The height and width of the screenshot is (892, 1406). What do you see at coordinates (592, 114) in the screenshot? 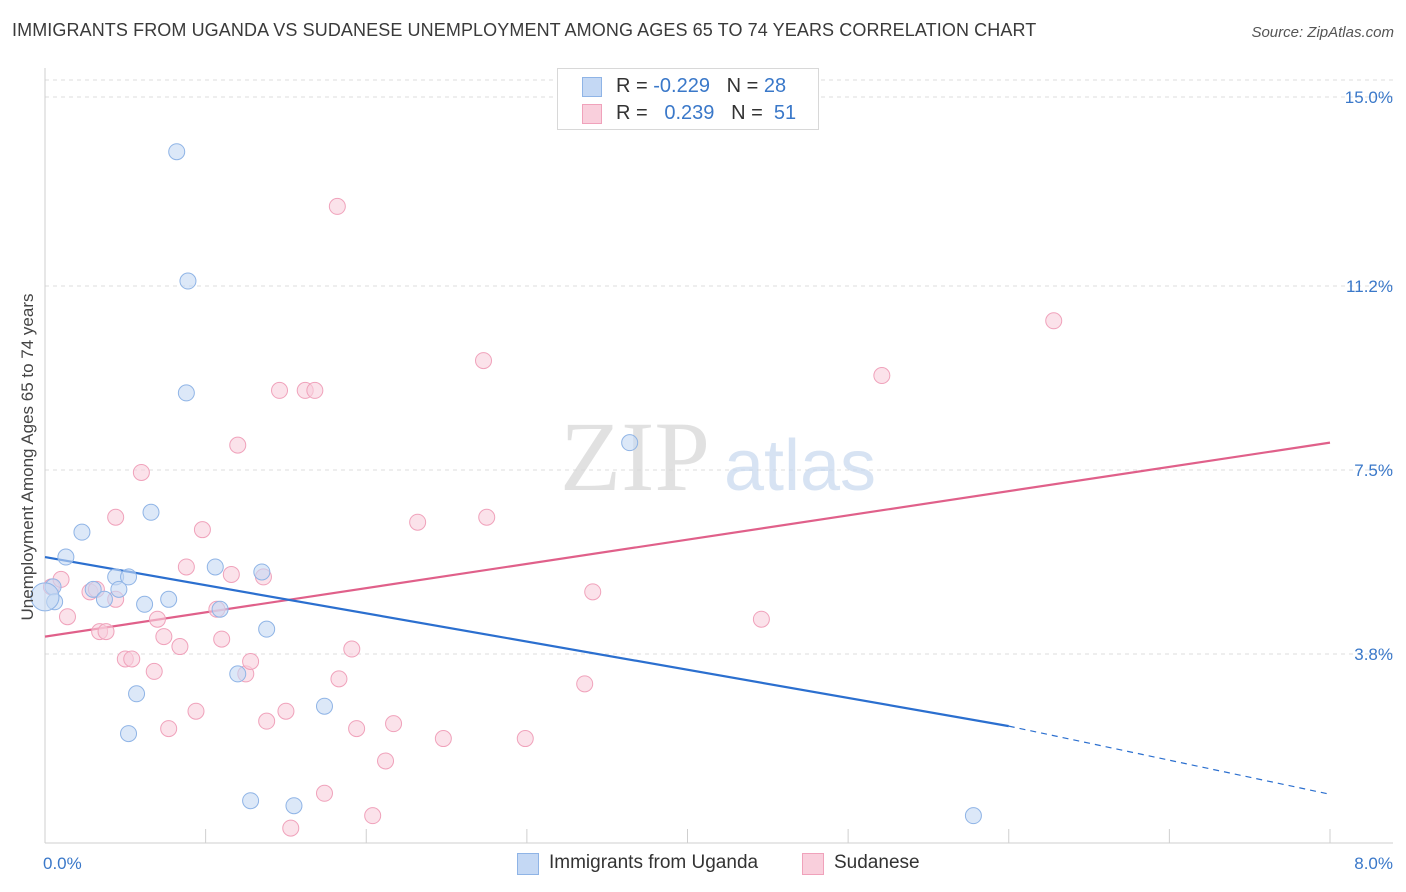
I see `legend-swatch-sudanese` at bounding box center [592, 114].